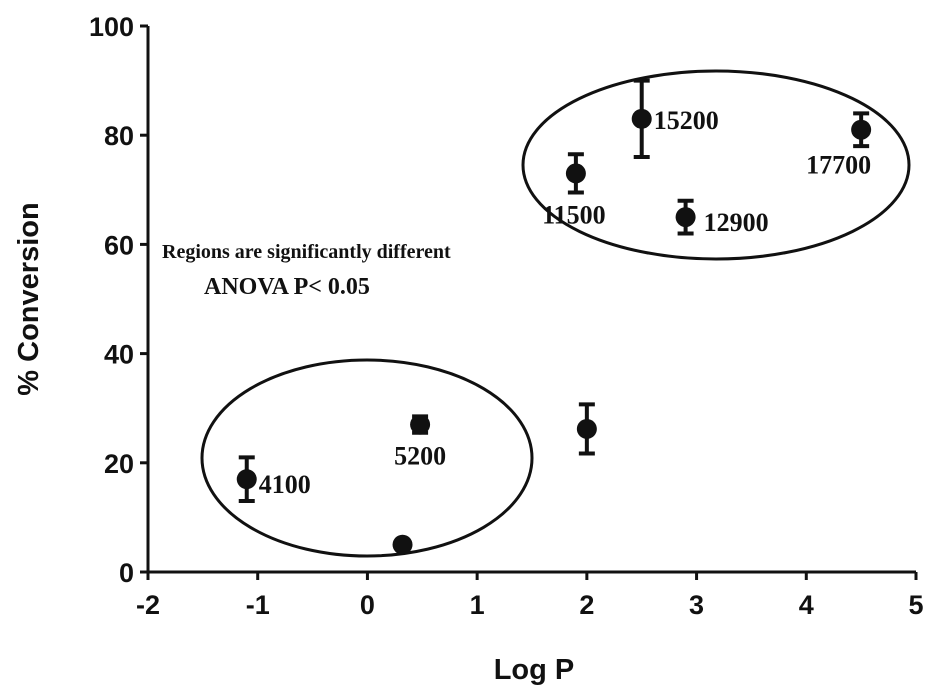  Describe the element at coordinates (306, 252) in the screenshot. I see `annotation-significance: Regions are significantly different` at that location.